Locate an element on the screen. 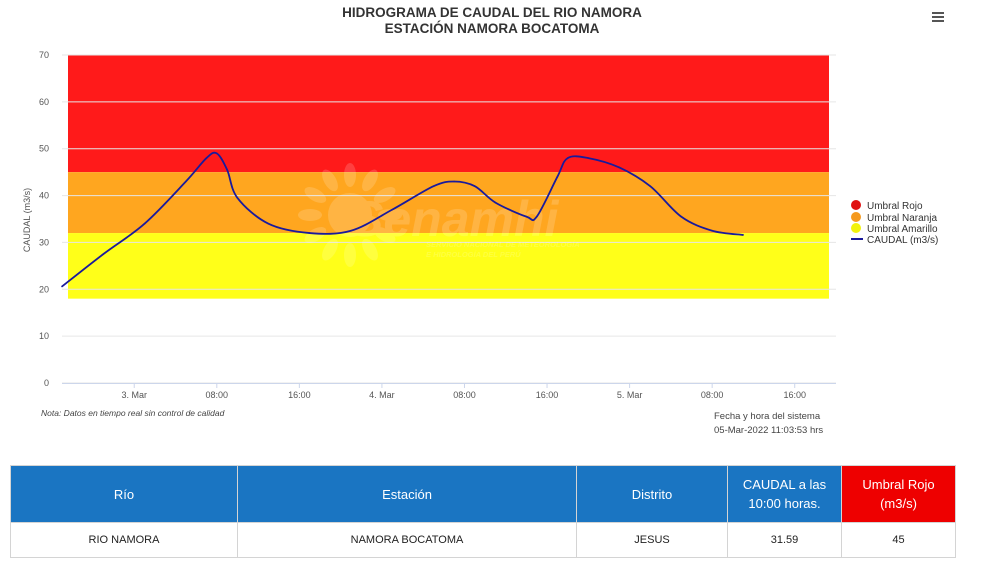 This screenshot has height=568, width=986. y-tick-label: 0 is located at coordinates (46, 383).